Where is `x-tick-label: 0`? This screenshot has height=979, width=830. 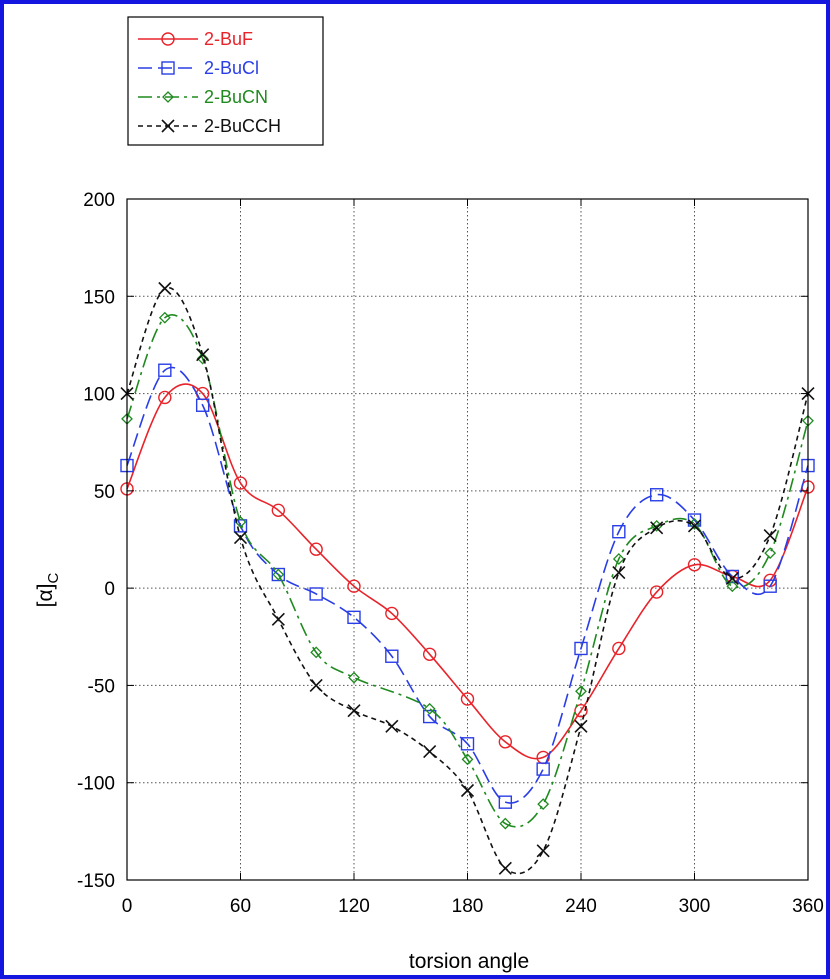 x-tick-label: 0 is located at coordinates (127, 906).